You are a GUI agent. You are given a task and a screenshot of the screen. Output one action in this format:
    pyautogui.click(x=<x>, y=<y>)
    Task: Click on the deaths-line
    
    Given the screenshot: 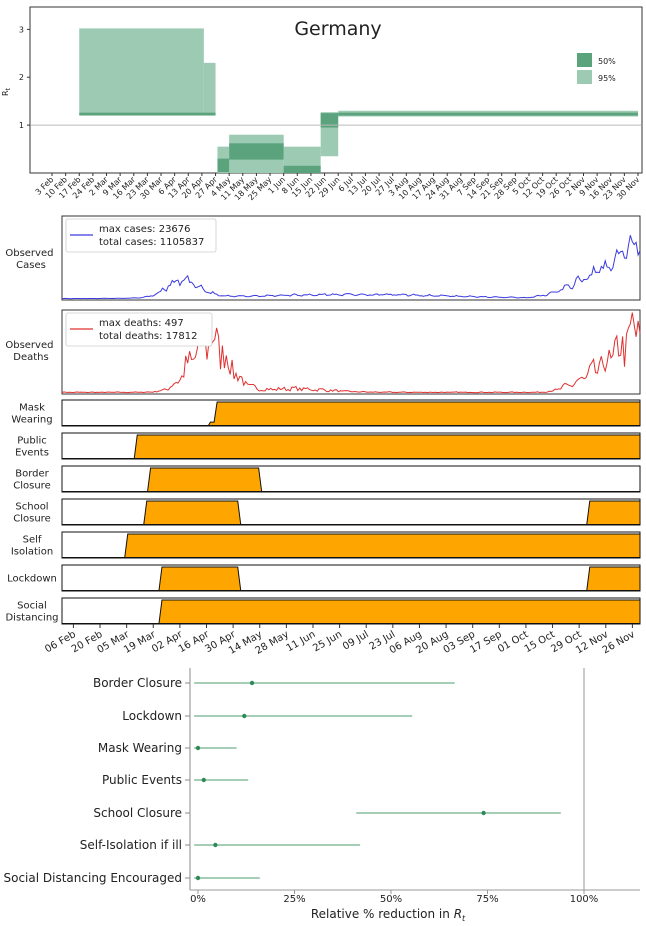 What is the action you would take?
    pyautogui.click(x=351, y=353)
    